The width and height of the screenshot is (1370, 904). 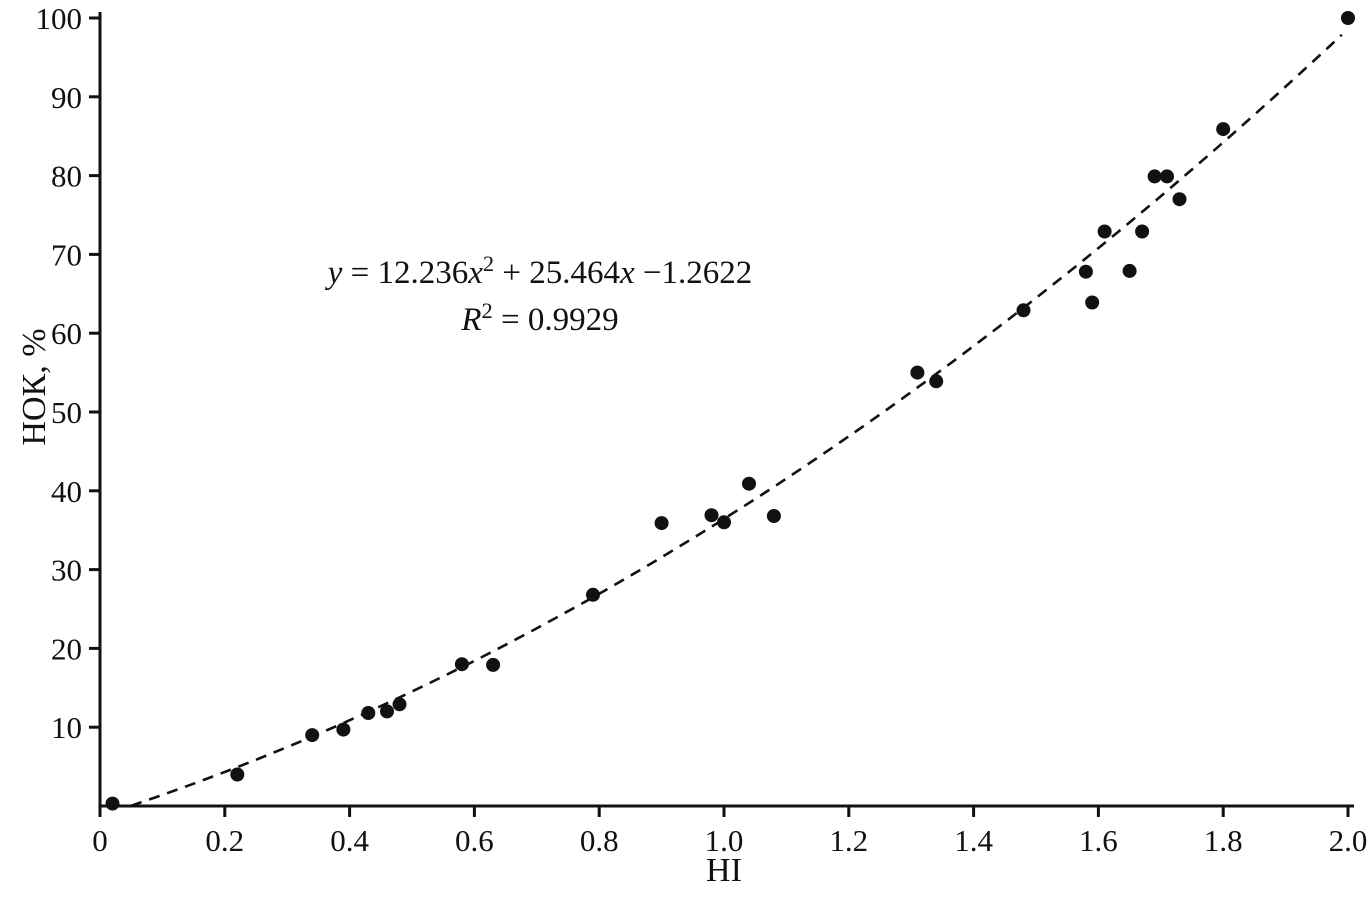 I want to click on equation-line1: y = 12.236x2 + 25.464x −1.2622, so click(x=540, y=273).